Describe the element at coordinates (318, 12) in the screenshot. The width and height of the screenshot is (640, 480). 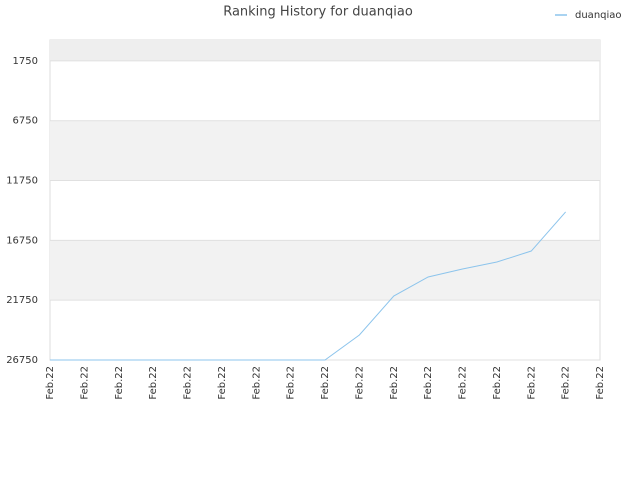
I see `chart-title: Ranking History for duanqiao` at that location.